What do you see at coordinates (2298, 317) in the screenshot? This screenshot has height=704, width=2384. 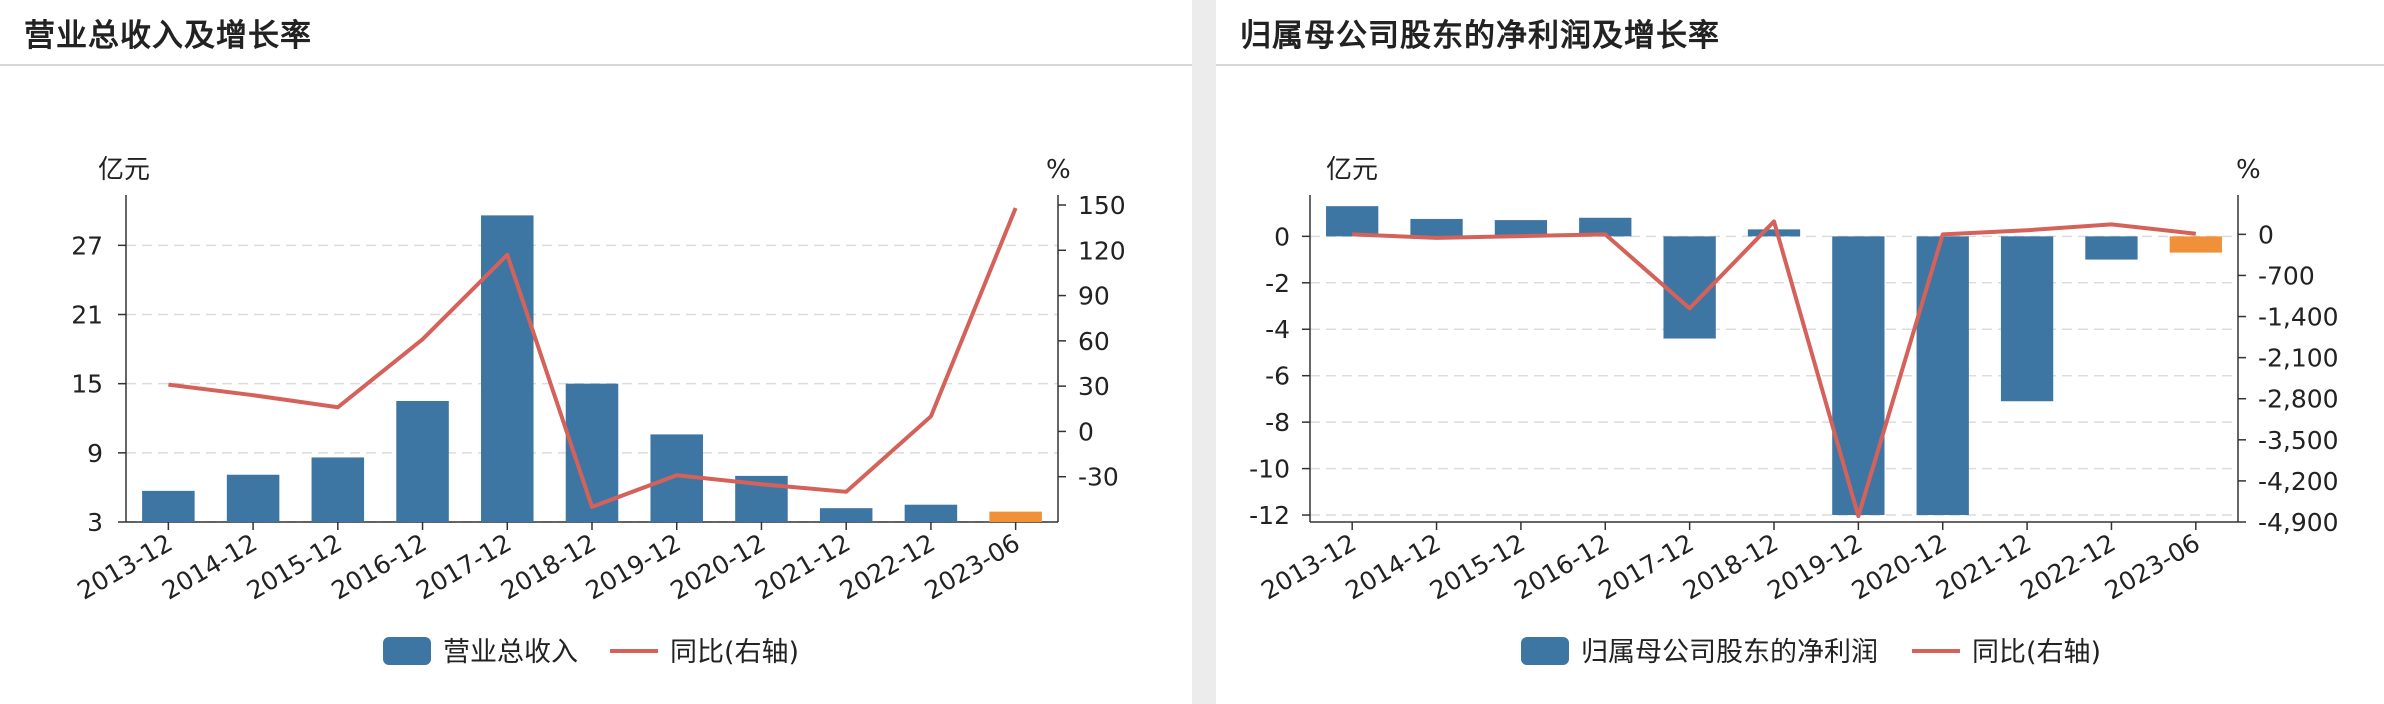 I see `right-tick-label: -1,400` at bounding box center [2298, 317].